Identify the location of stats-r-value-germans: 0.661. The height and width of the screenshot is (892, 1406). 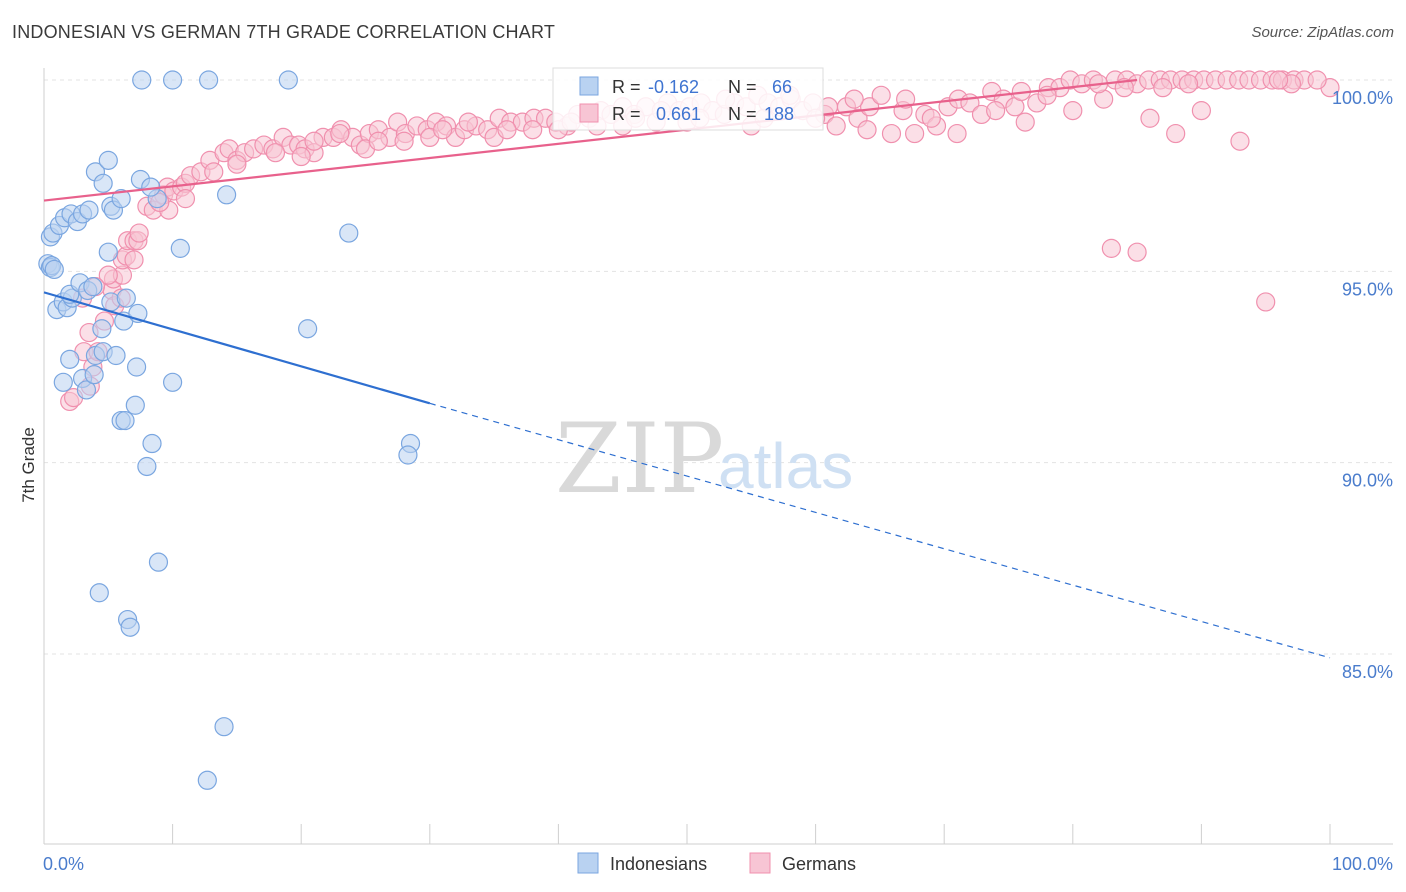
(678, 114).